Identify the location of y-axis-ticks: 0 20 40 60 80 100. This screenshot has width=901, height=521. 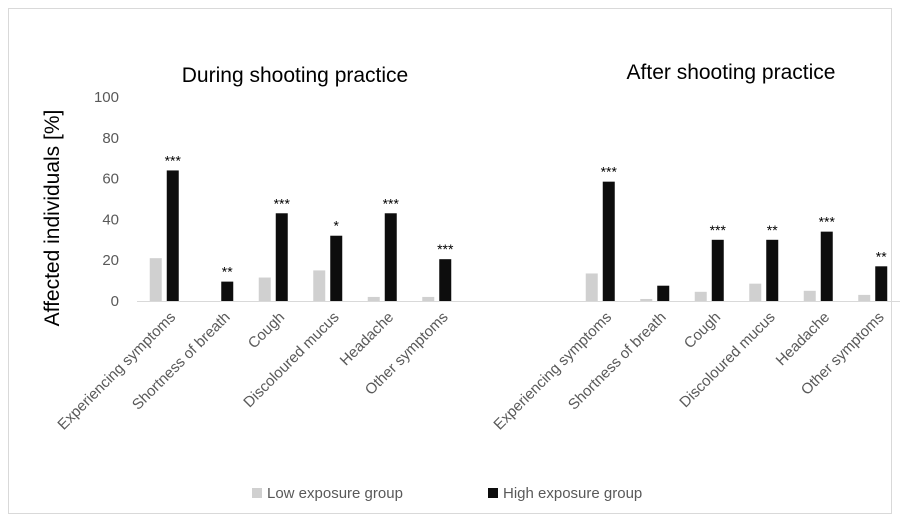
(106, 199).